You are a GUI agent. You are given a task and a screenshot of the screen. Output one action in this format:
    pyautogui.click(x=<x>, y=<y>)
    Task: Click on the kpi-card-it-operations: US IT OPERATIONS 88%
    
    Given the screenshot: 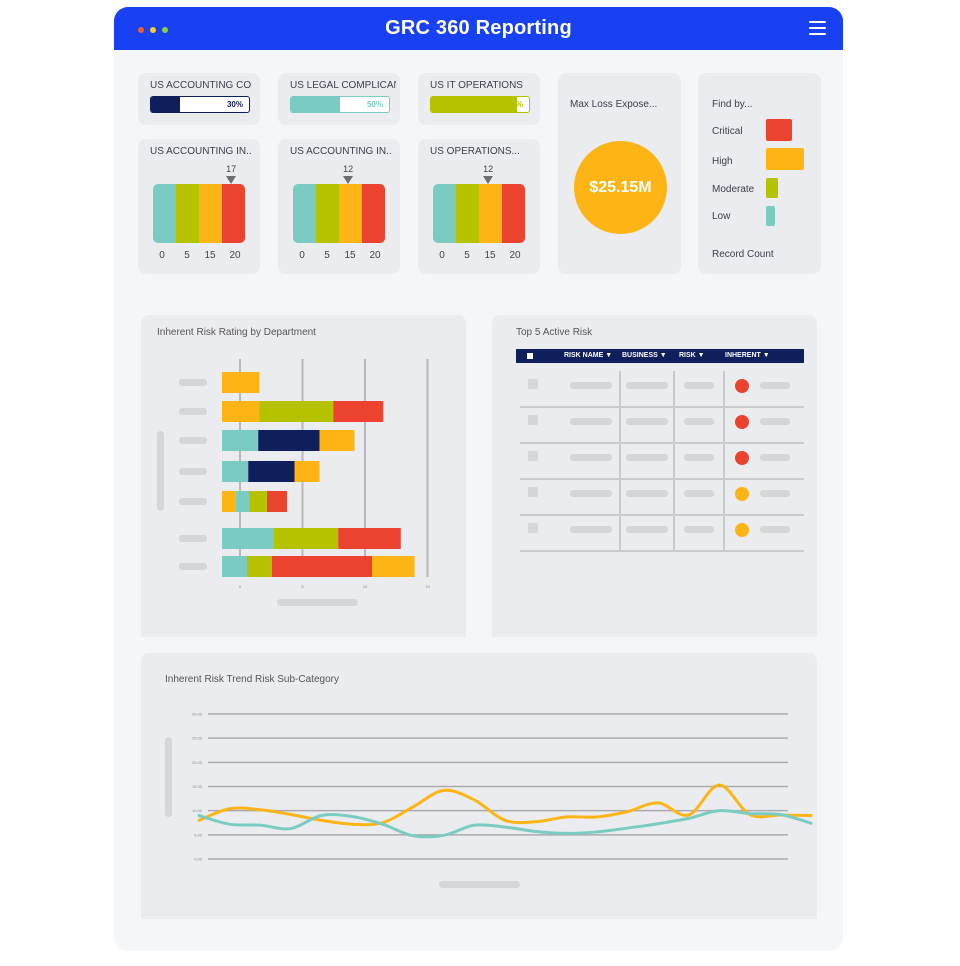 What is the action you would take?
    pyautogui.click(x=479, y=99)
    